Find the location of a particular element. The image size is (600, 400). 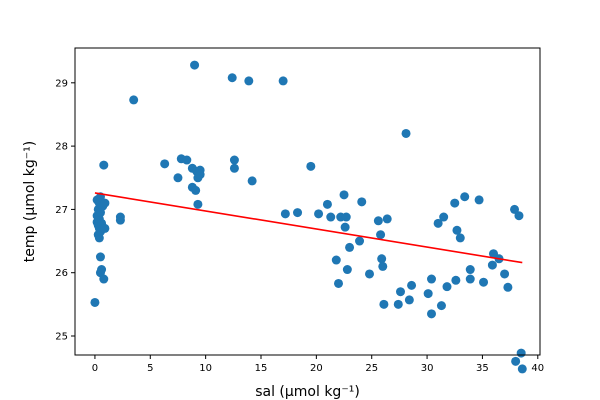

x-tick-label: 0 is located at coordinates (95, 368).